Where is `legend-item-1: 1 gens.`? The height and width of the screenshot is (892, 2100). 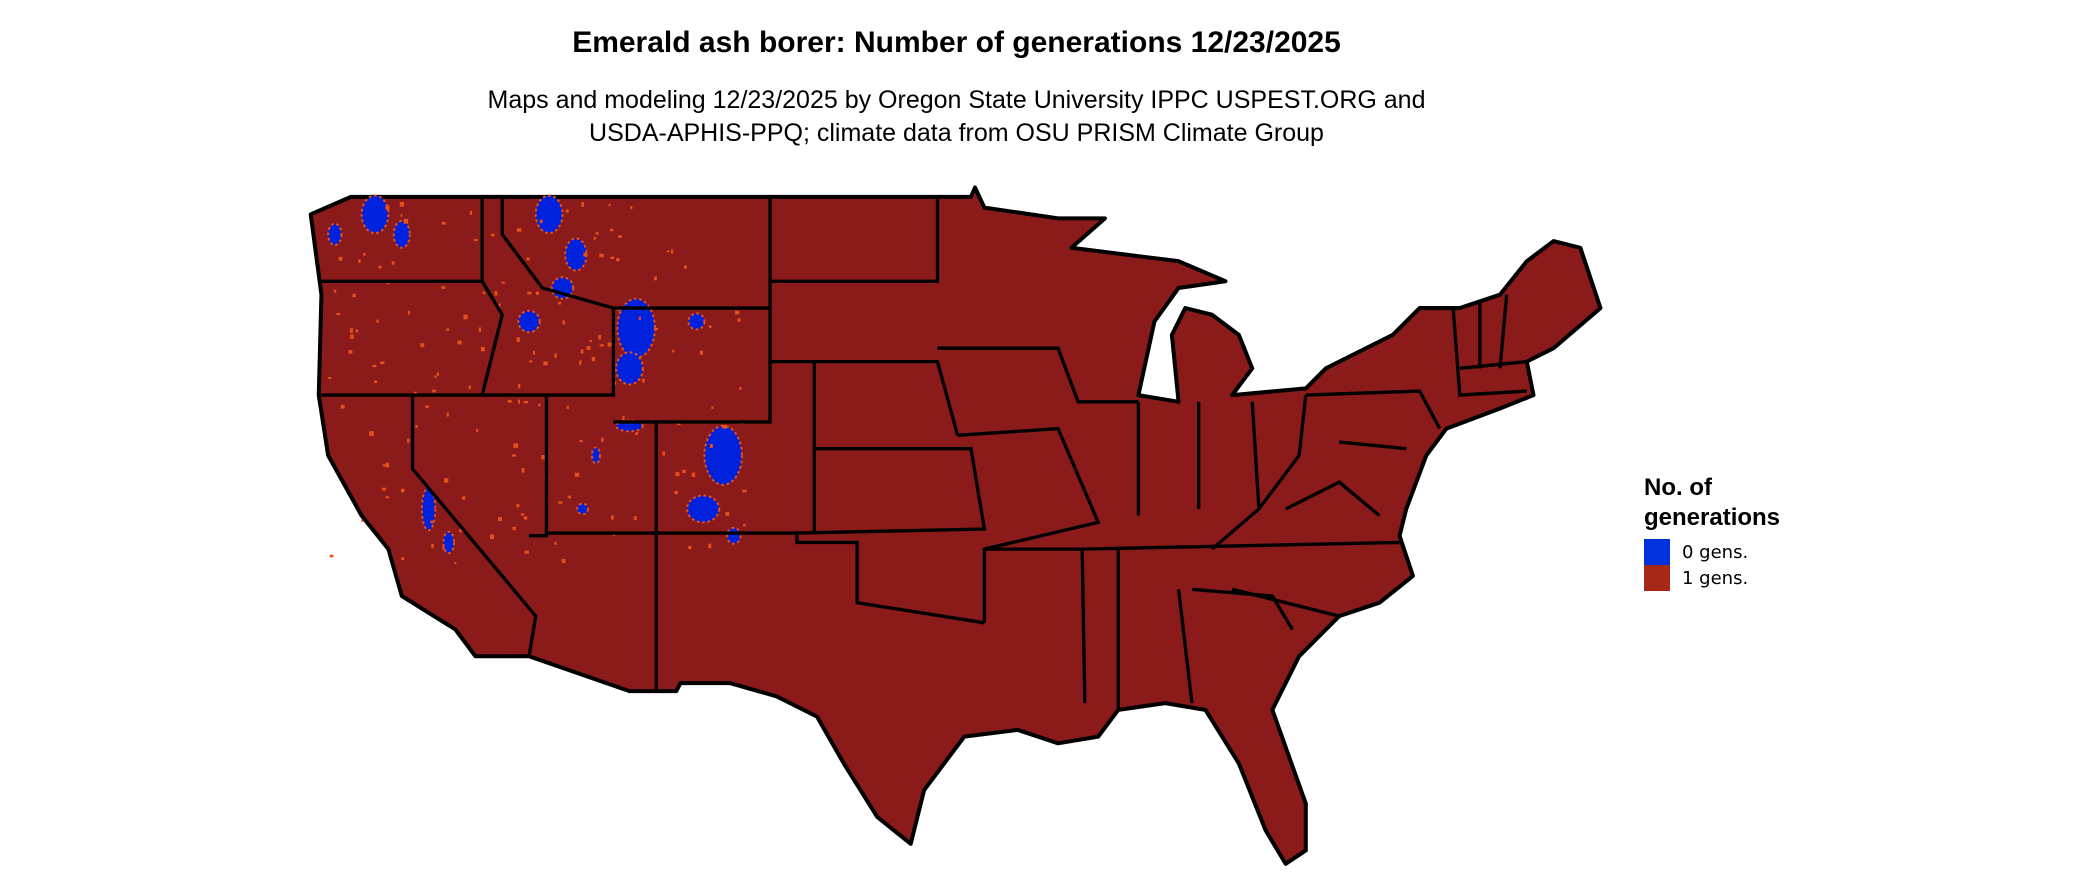
legend-item-1: 1 gens. is located at coordinates (1712, 578).